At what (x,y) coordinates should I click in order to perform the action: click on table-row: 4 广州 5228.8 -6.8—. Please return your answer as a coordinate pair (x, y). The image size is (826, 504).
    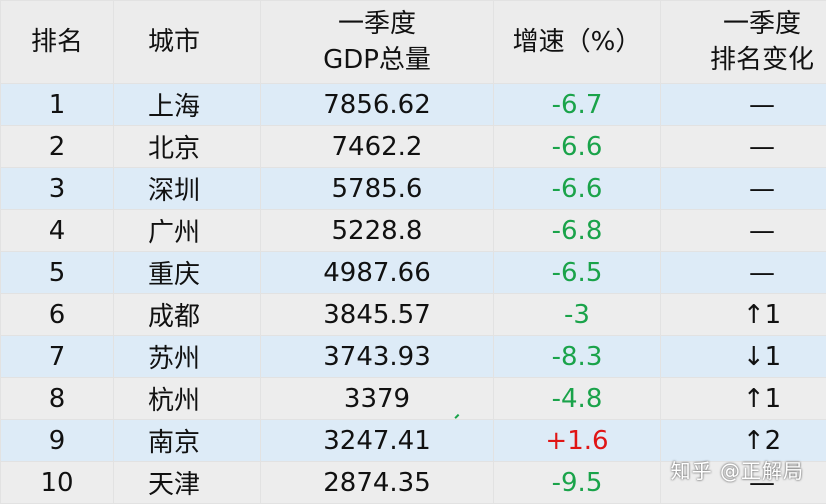
    Looking at the image, I should click on (413, 230).